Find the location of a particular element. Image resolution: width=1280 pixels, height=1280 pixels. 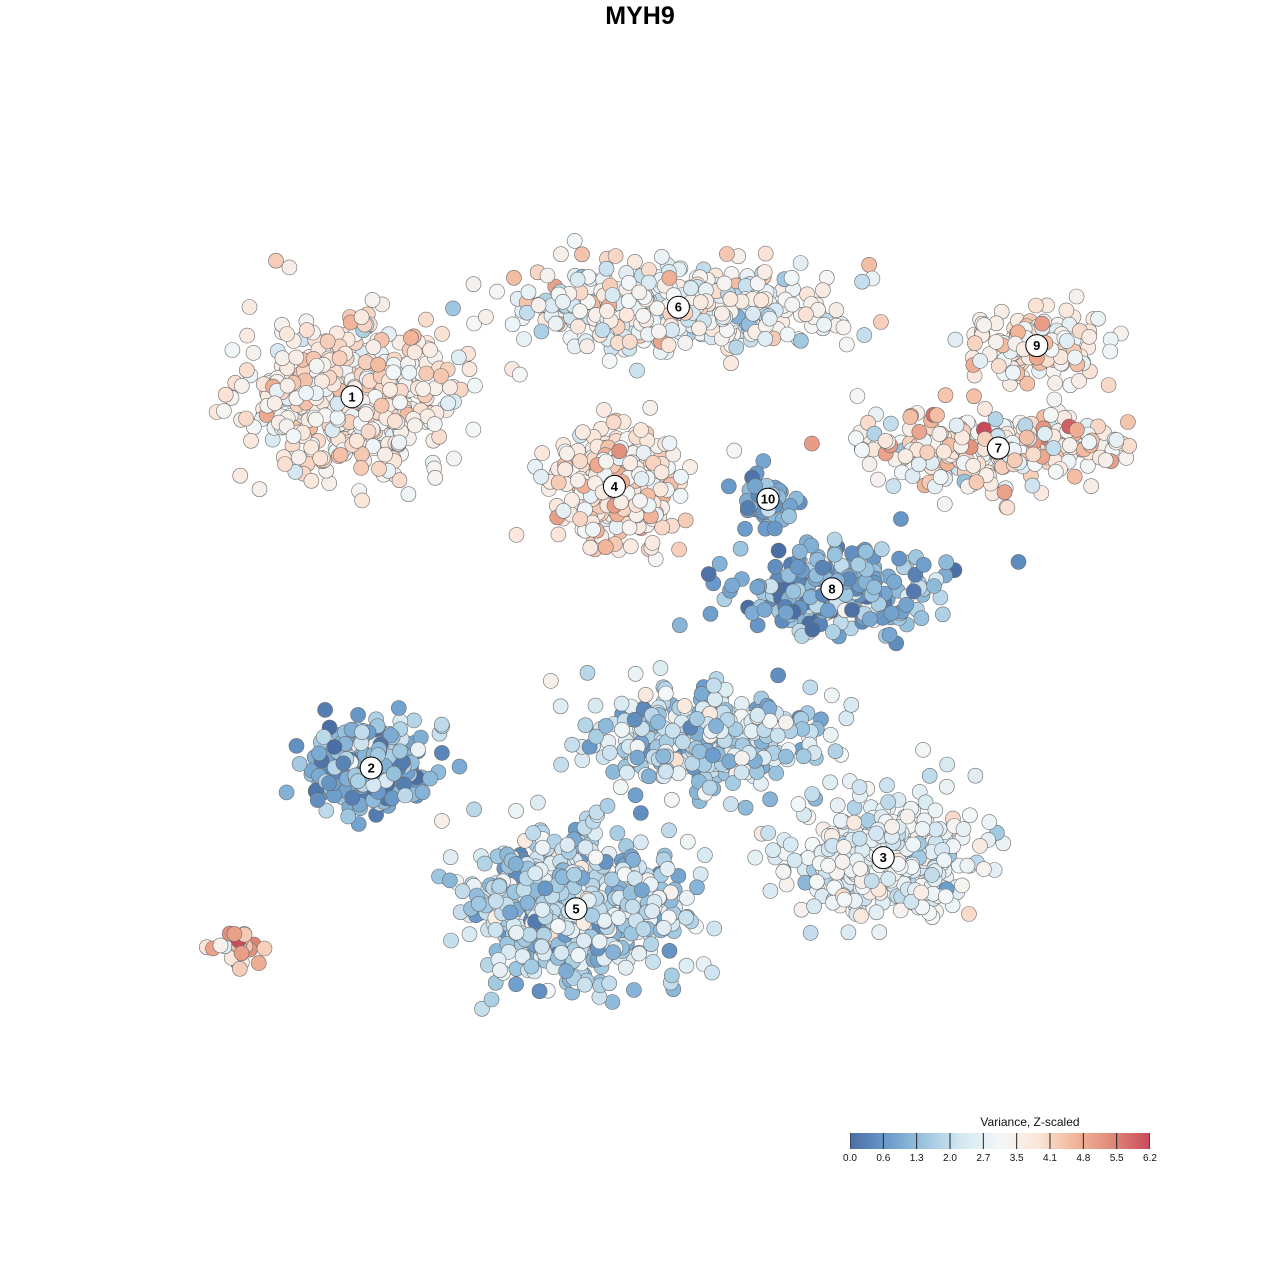

cluster-label-text: 7 is located at coordinates (998, 448).